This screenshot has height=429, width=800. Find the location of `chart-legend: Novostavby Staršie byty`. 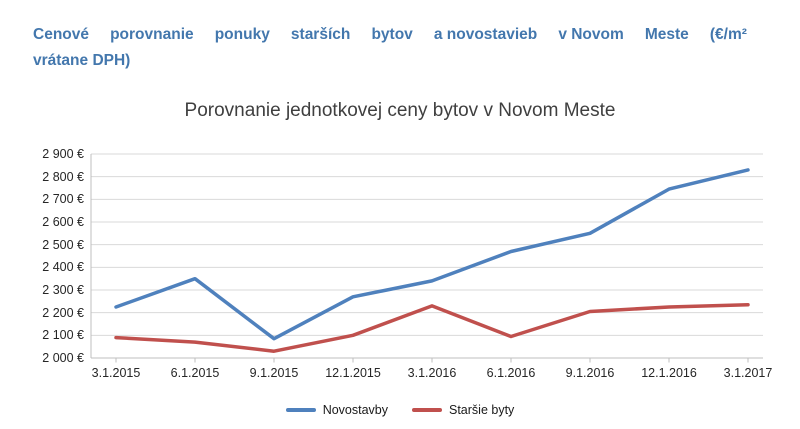

chart-legend: Novostavby Staršie byty is located at coordinates (400, 410).